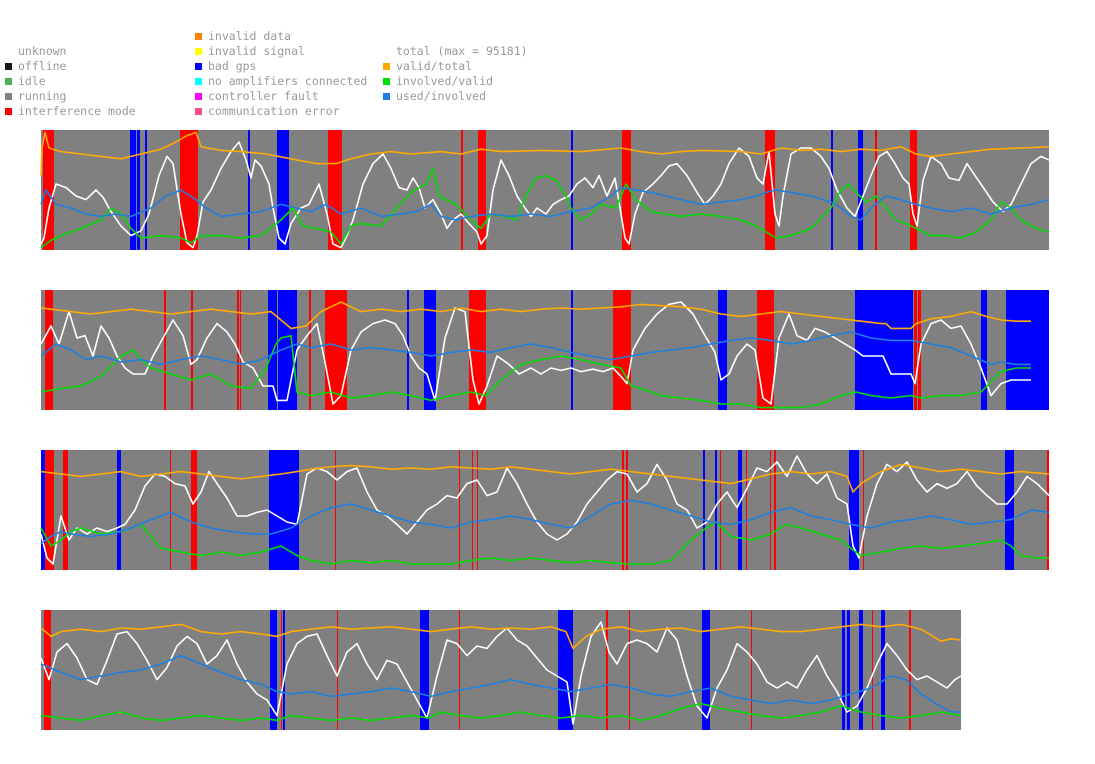  What do you see at coordinates (386, 96) in the screenshot?
I see `used-involved-swatch-icon` at bounding box center [386, 96].